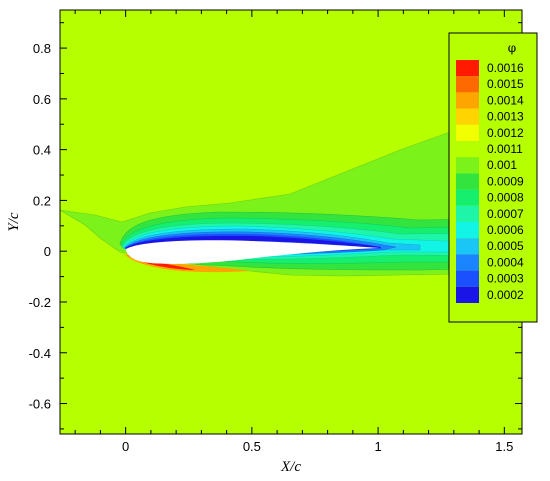  What do you see at coordinates (505, 84) in the screenshot?
I see `legend-label: 0.0015` at bounding box center [505, 84].